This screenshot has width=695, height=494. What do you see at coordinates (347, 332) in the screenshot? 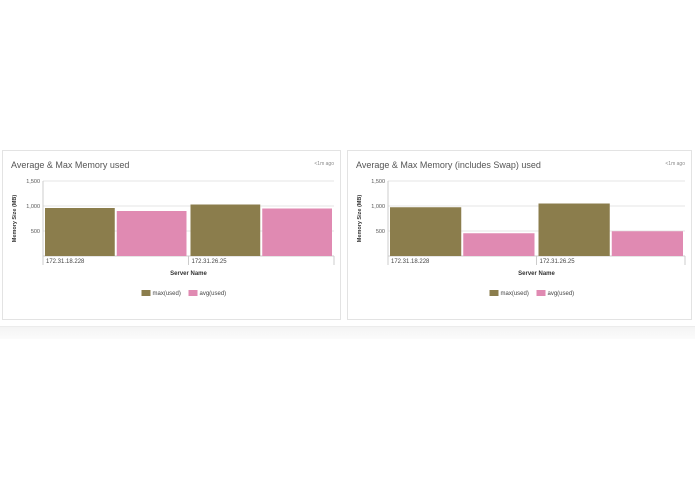
I see `next-row-strip` at bounding box center [347, 332].